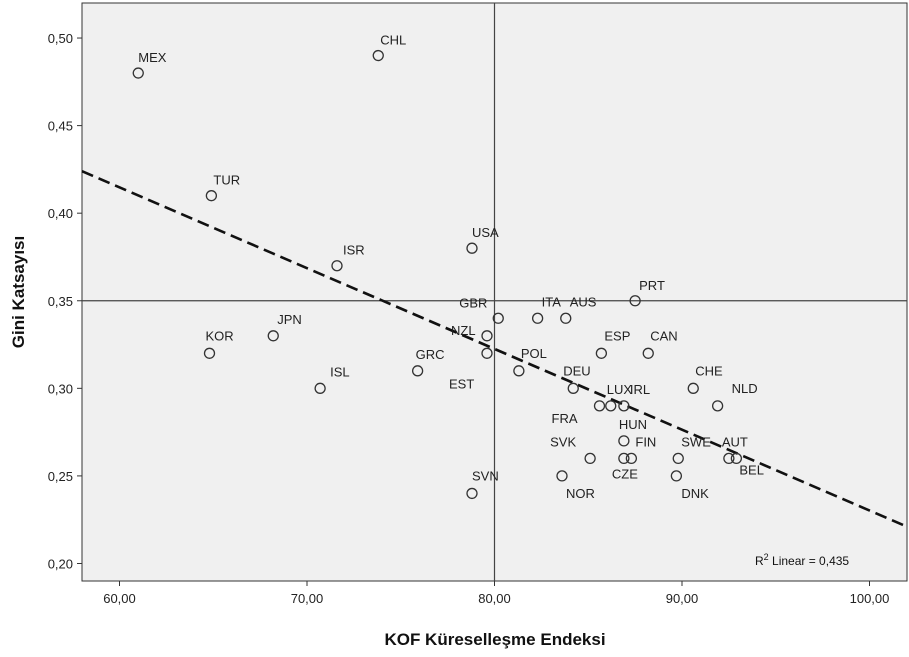 This screenshot has width=909, height=657. Describe the element at coordinates (60, 38) in the screenshot. I see `y-tick-label: 0,50` at that location.